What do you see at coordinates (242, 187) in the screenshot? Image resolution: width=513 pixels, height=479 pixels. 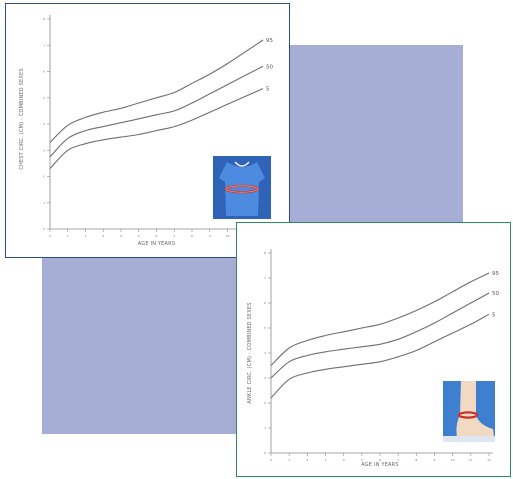 I see `chest-measure-icon` at bounding box center [242, 187].